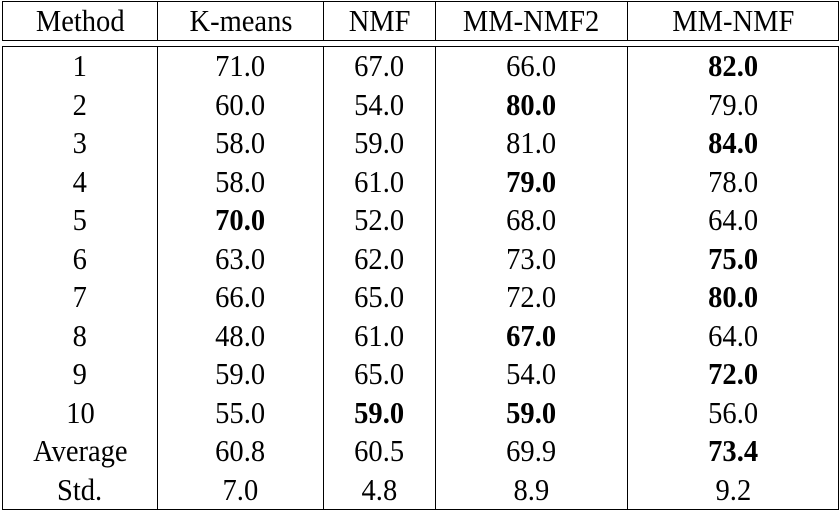 This screenshot has height=510, width=840. I want to click on table-row: 10 55.0 59.0 59.0 56.0, so click(420, 412).